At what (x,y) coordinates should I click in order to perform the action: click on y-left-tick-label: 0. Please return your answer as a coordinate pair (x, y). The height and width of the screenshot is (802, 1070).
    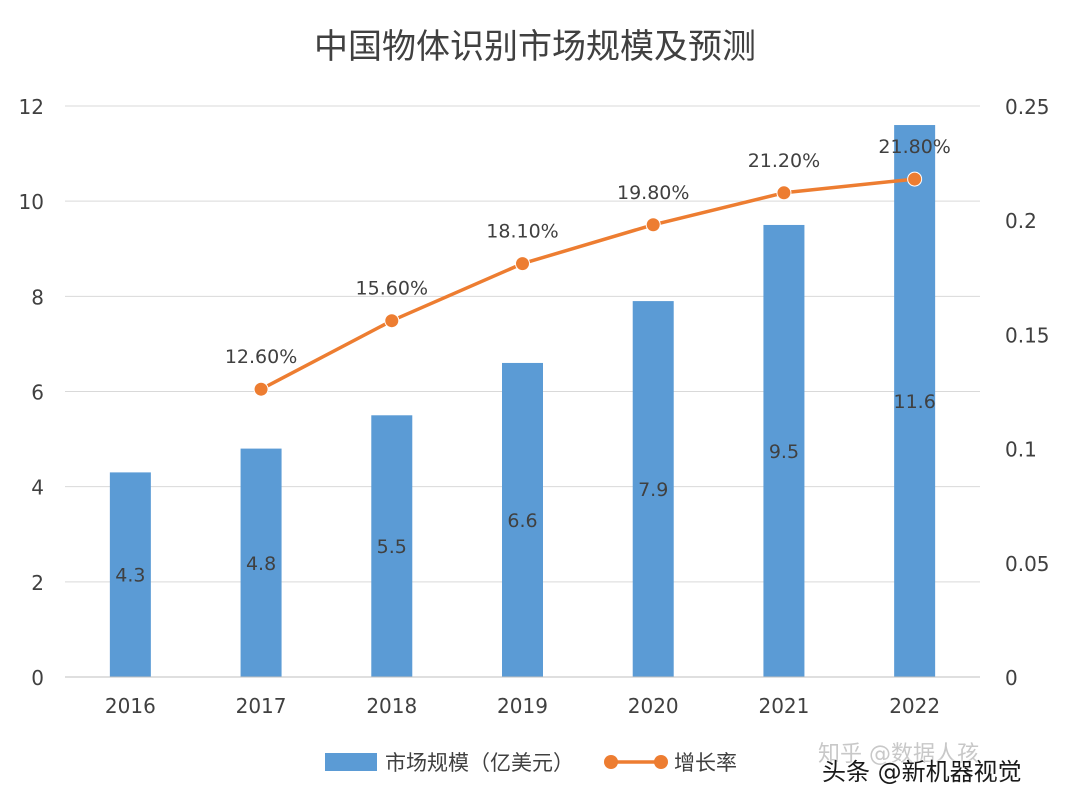
    Looking at the image, I should click on (37, 678).